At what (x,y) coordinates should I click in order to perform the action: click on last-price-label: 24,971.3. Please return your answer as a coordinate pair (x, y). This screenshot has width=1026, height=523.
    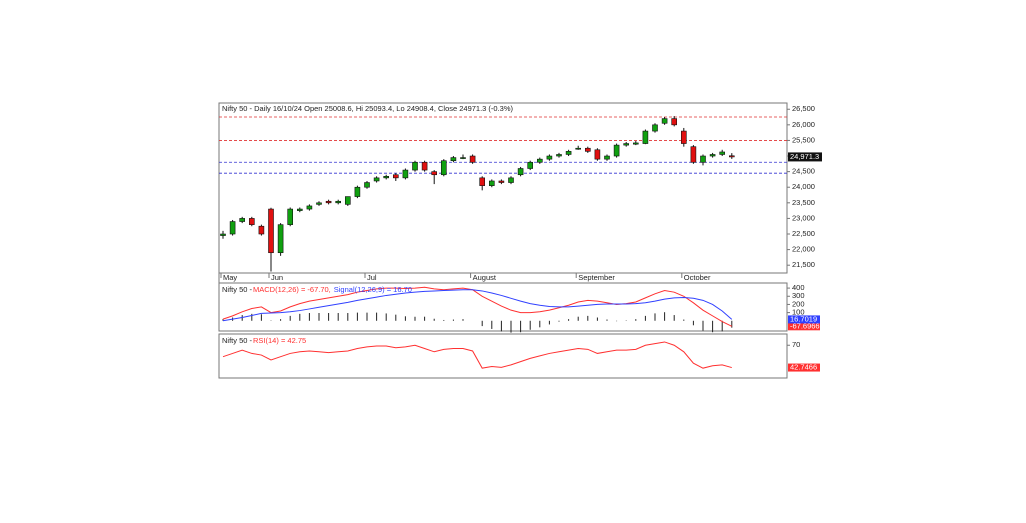
    Looking at the image, I should click on (804, 156).